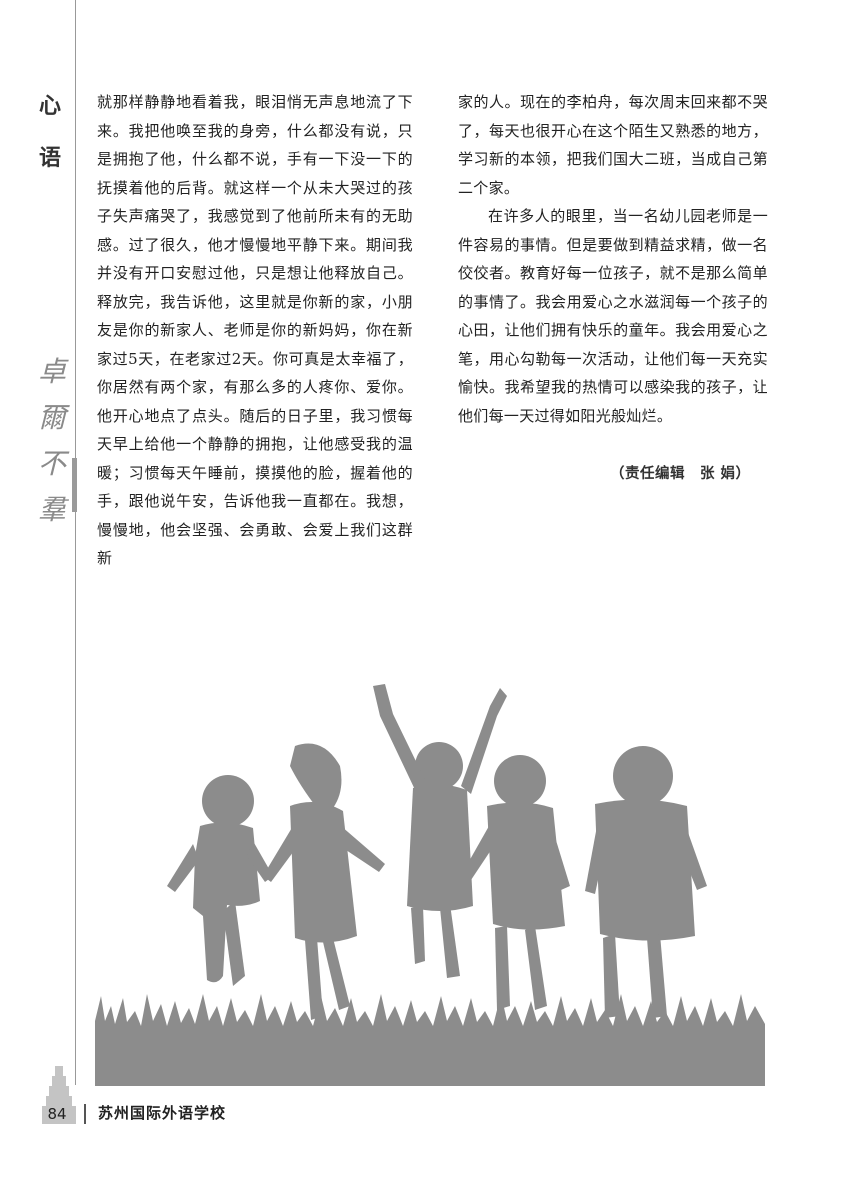 The image size is (847, 1200). What do you see at coordinates (85, 1114) in the screenshot?
I see `footer-separator` at bounding box center [85, 1114].